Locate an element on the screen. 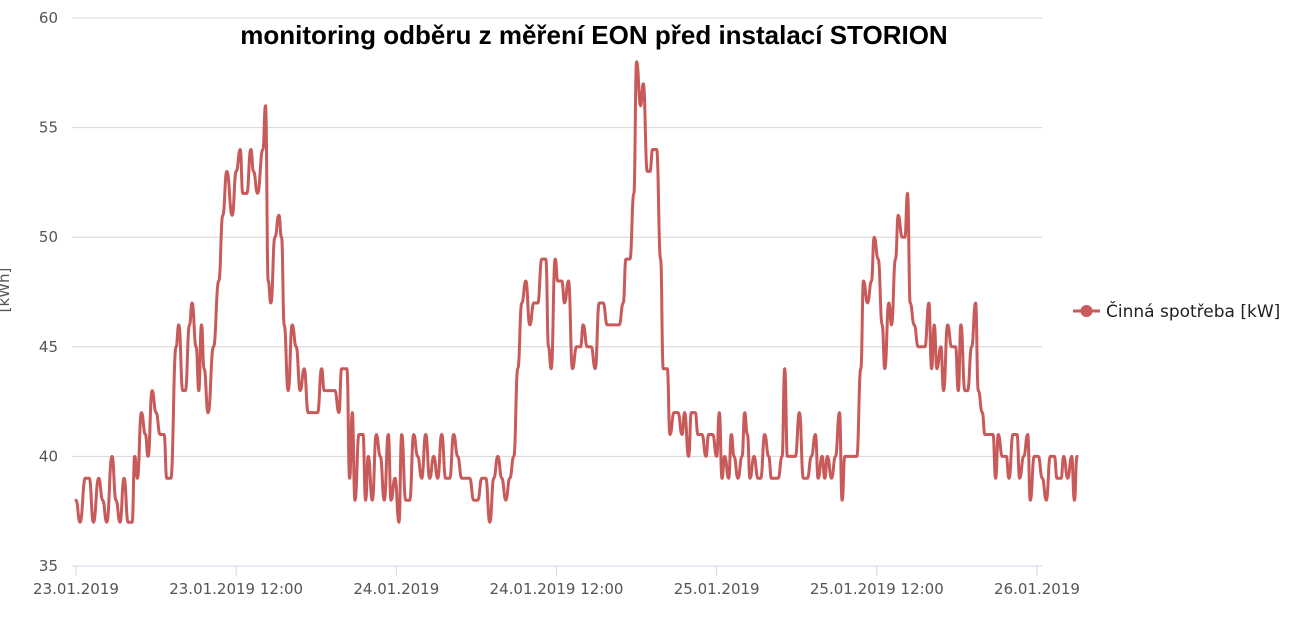  legend-label: Činná spotřeba [kW] is located at coordinates (1193, 311).